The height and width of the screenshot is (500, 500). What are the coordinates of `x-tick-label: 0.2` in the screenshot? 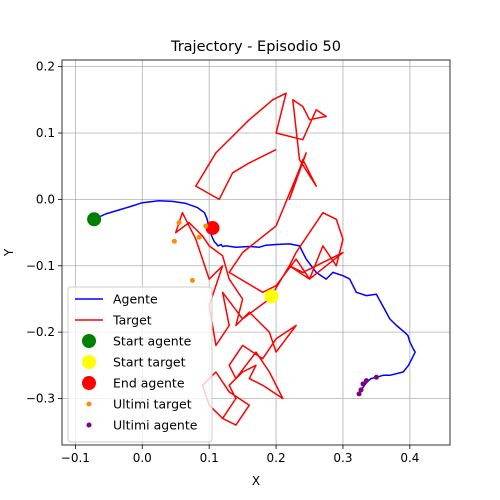 It's located at (276, 458).